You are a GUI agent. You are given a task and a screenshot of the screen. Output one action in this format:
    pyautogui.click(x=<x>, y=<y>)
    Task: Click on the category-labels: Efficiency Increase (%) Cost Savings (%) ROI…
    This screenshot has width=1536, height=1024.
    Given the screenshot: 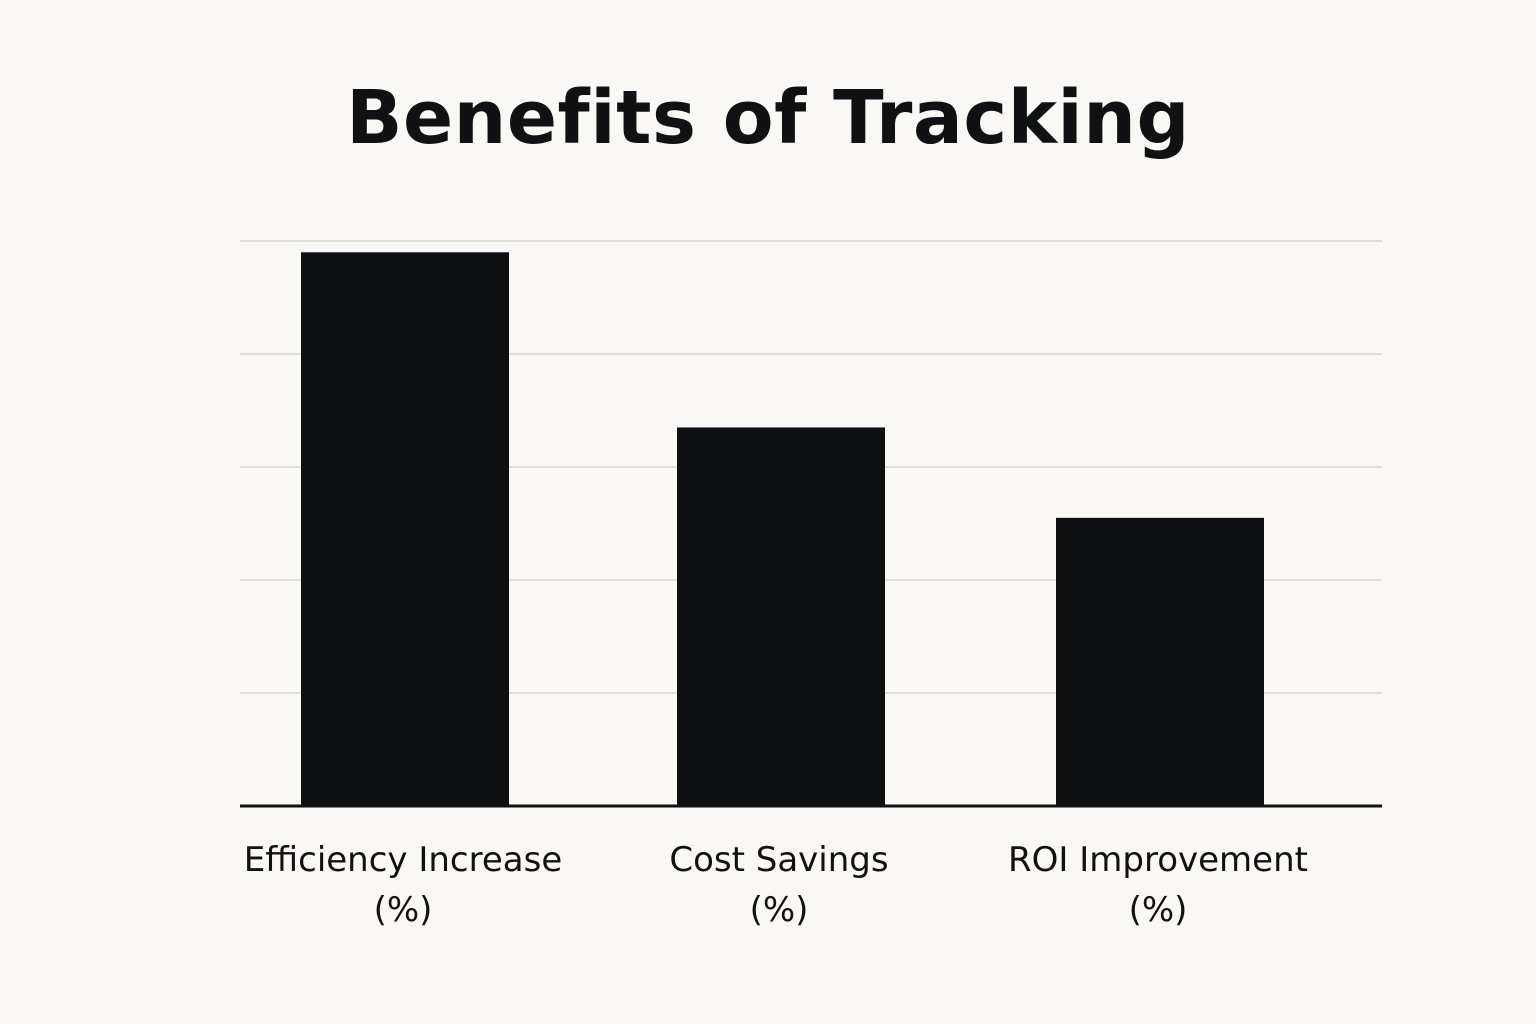 What is the action you would take?
    pyautogui.click(x=776, y=885)
    